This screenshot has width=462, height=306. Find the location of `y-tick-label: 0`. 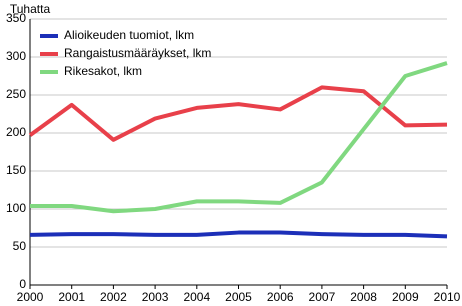

y-tick-label: 0 is located at coordinates (22, 284).